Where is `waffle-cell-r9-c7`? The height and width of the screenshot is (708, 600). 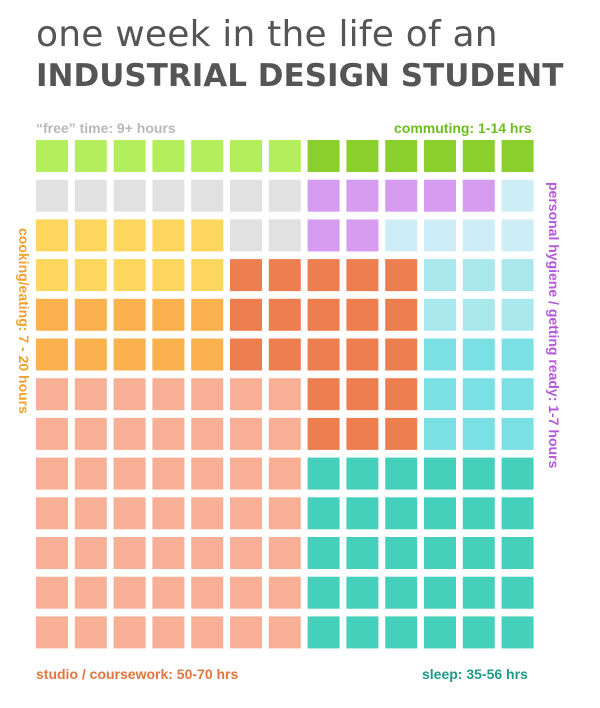 waffle-cell-r9-c7 is located at coordinates (323, 513).